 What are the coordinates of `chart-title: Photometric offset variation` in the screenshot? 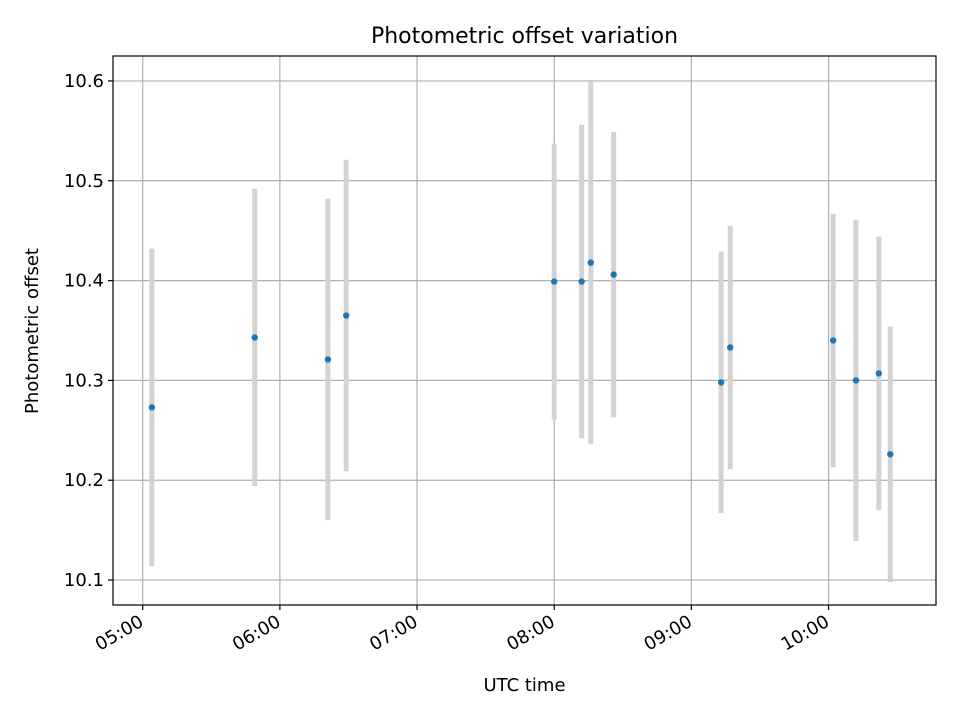 It's located at (524, 36).